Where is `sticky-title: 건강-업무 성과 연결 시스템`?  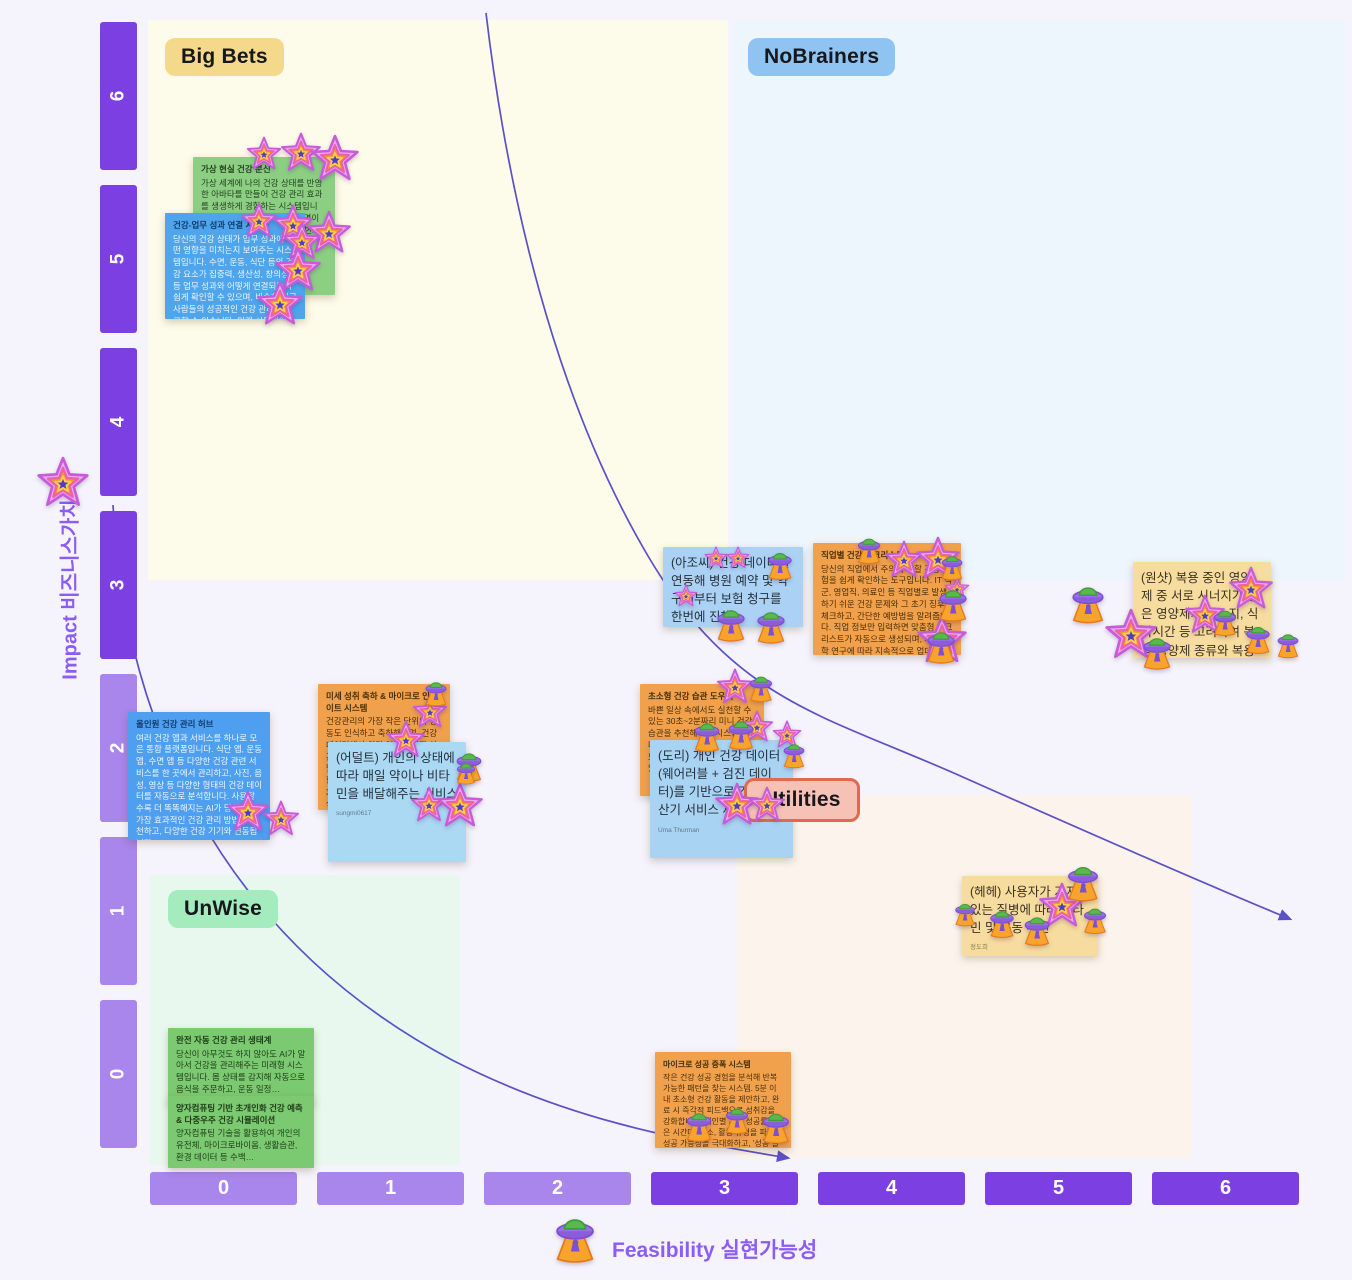
sticky-title: 건강-업무 성과 연결 시스템 is located at coordinates (221, 225).